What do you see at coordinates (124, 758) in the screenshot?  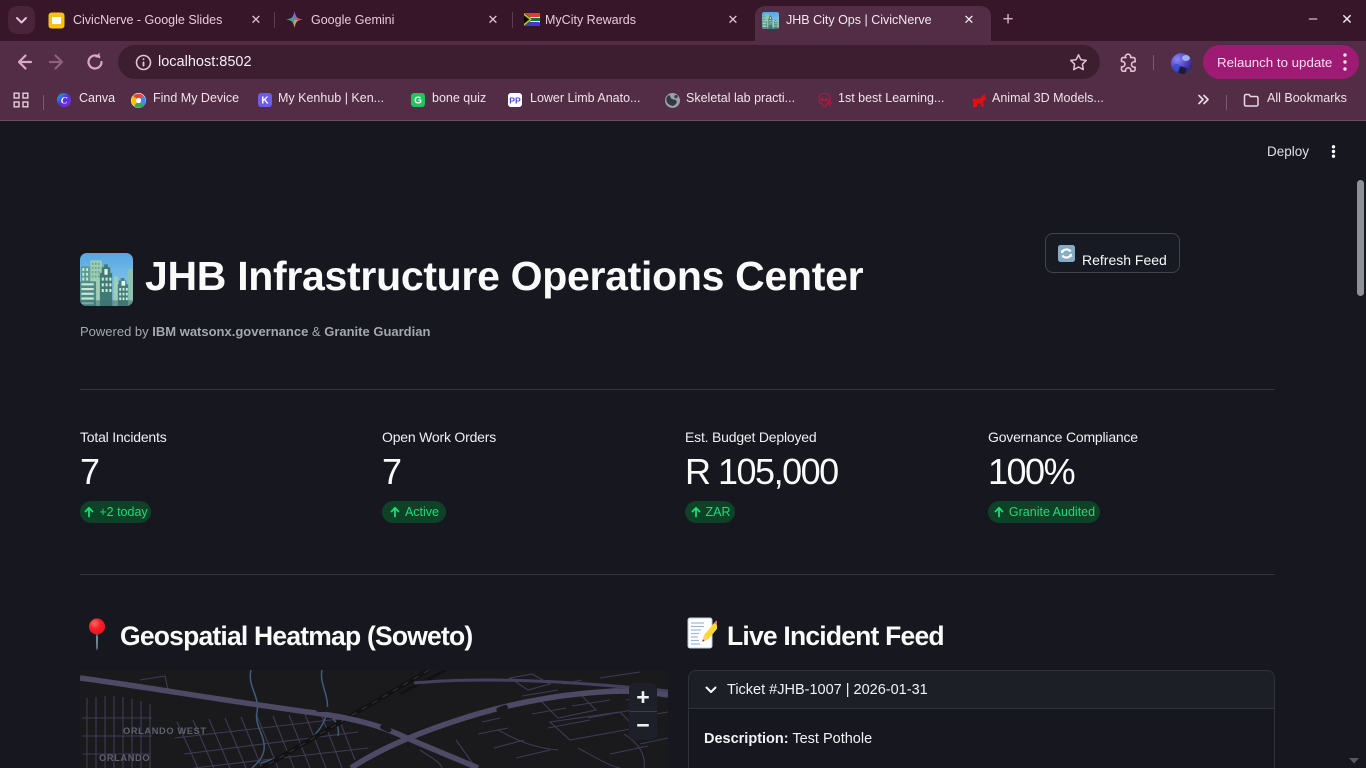 I see `svg-text: ORLANDO` at bounding box center [124, 758].